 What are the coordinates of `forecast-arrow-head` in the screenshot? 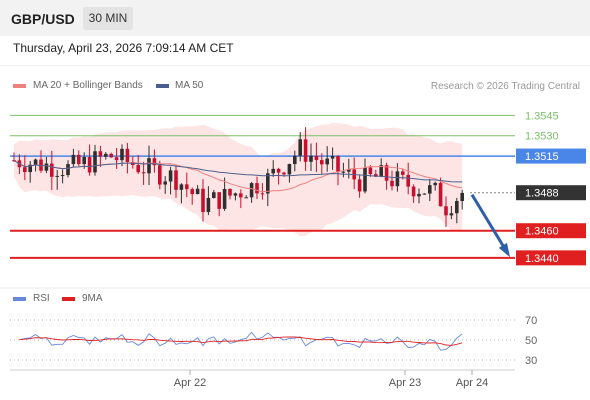 It's located at (504, 250).